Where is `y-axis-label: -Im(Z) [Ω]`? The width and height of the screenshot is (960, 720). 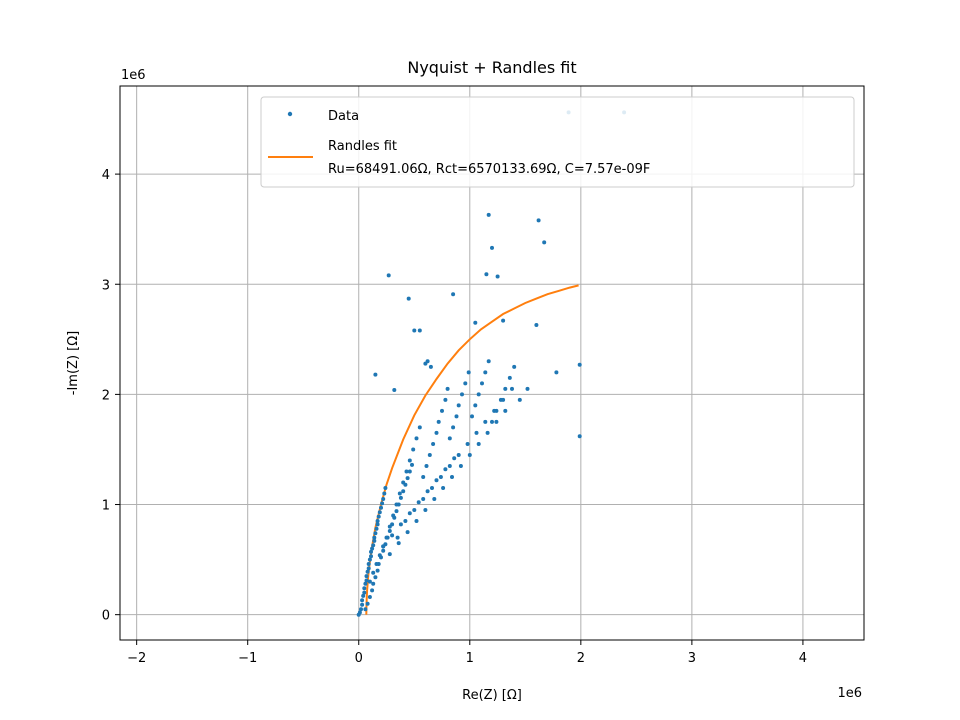 y-axis-label: -Im(Z) [Ω] is located at coordinates (73, 363).